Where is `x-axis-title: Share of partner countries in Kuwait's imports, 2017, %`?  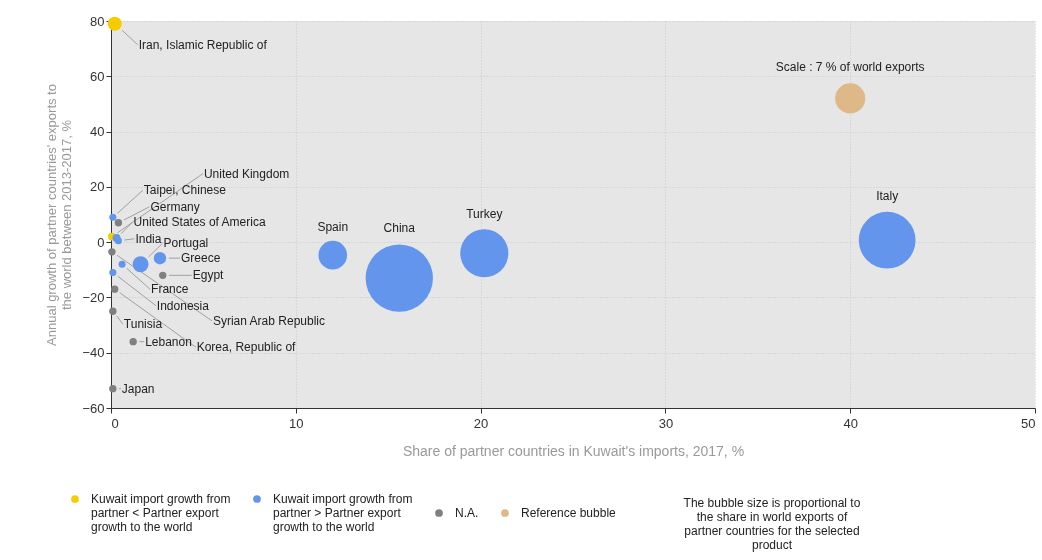 x-axis-title: Share of partner countries in Kuwait's imports, 2017, % is located at coordinates (573, 450).